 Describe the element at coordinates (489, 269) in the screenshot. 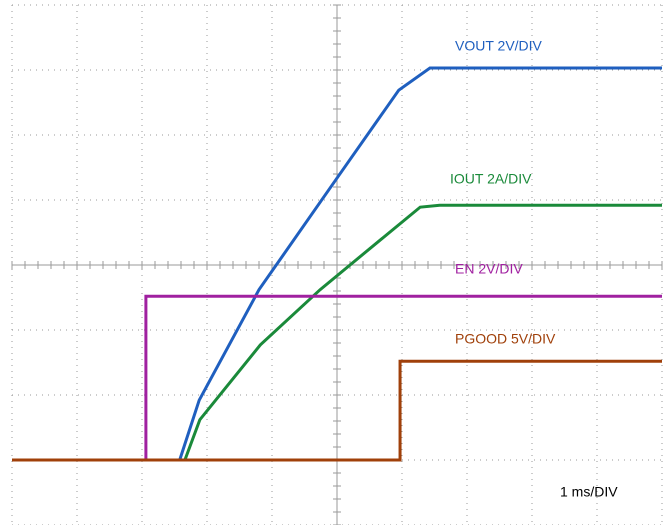

I see `trace-label: EN 2V/DIV` at that location.